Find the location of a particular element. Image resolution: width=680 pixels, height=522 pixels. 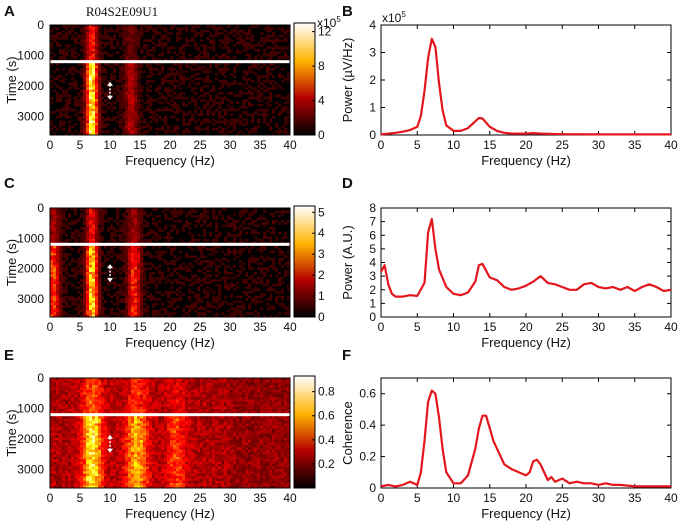

panel-b-xtick-label: 5 is located at coordinates (417, 145).